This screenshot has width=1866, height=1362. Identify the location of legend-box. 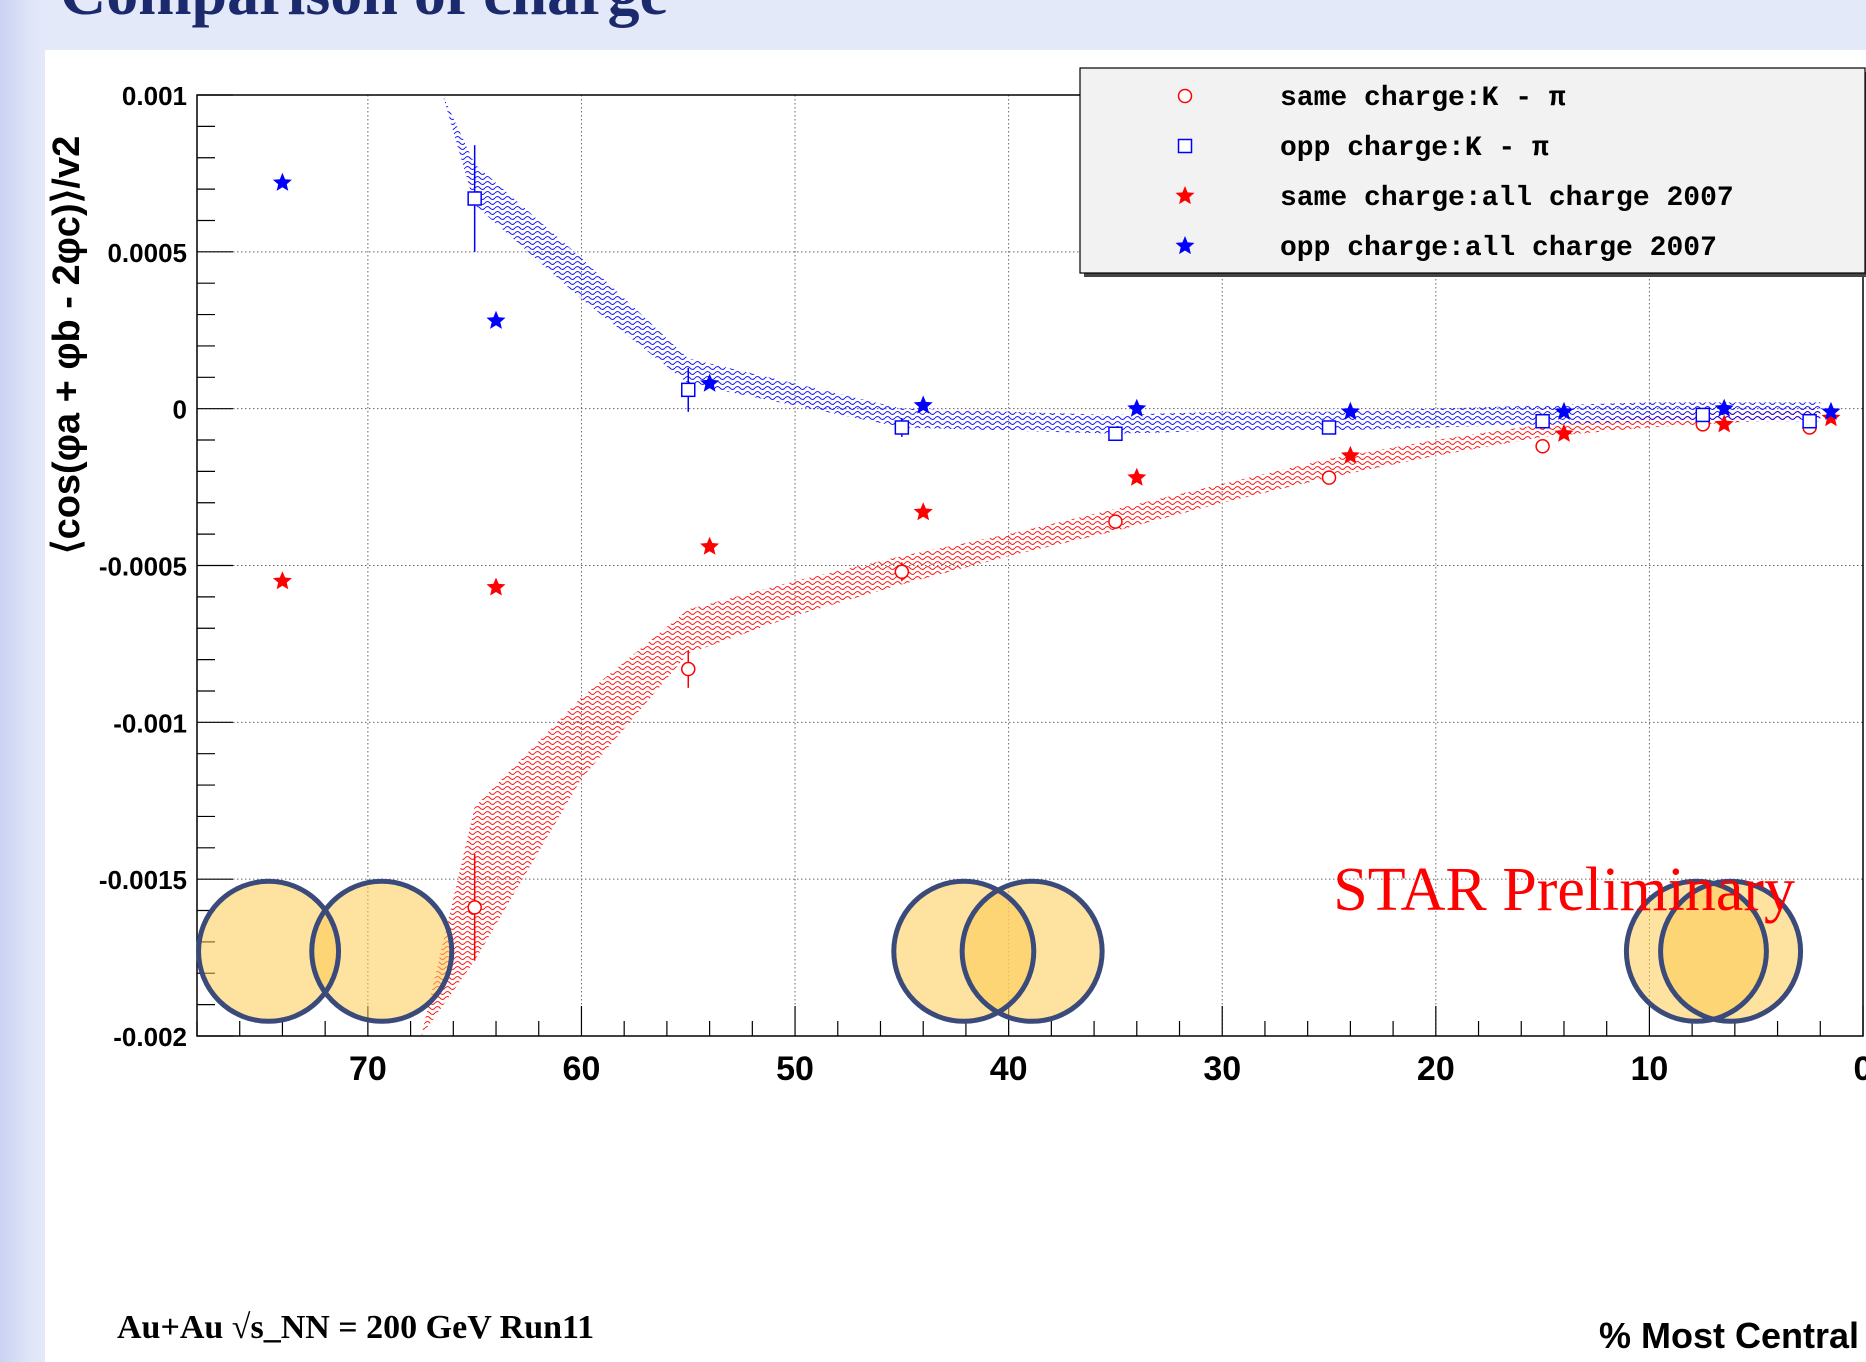
(1472, 170).